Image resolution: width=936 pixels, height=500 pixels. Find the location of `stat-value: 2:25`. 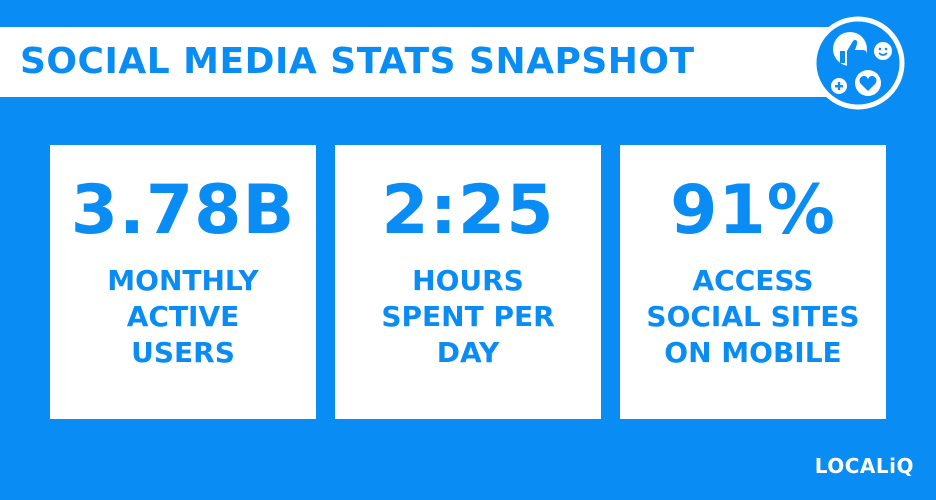

stat-value: 2:25 is located at coordinates (468, 210).